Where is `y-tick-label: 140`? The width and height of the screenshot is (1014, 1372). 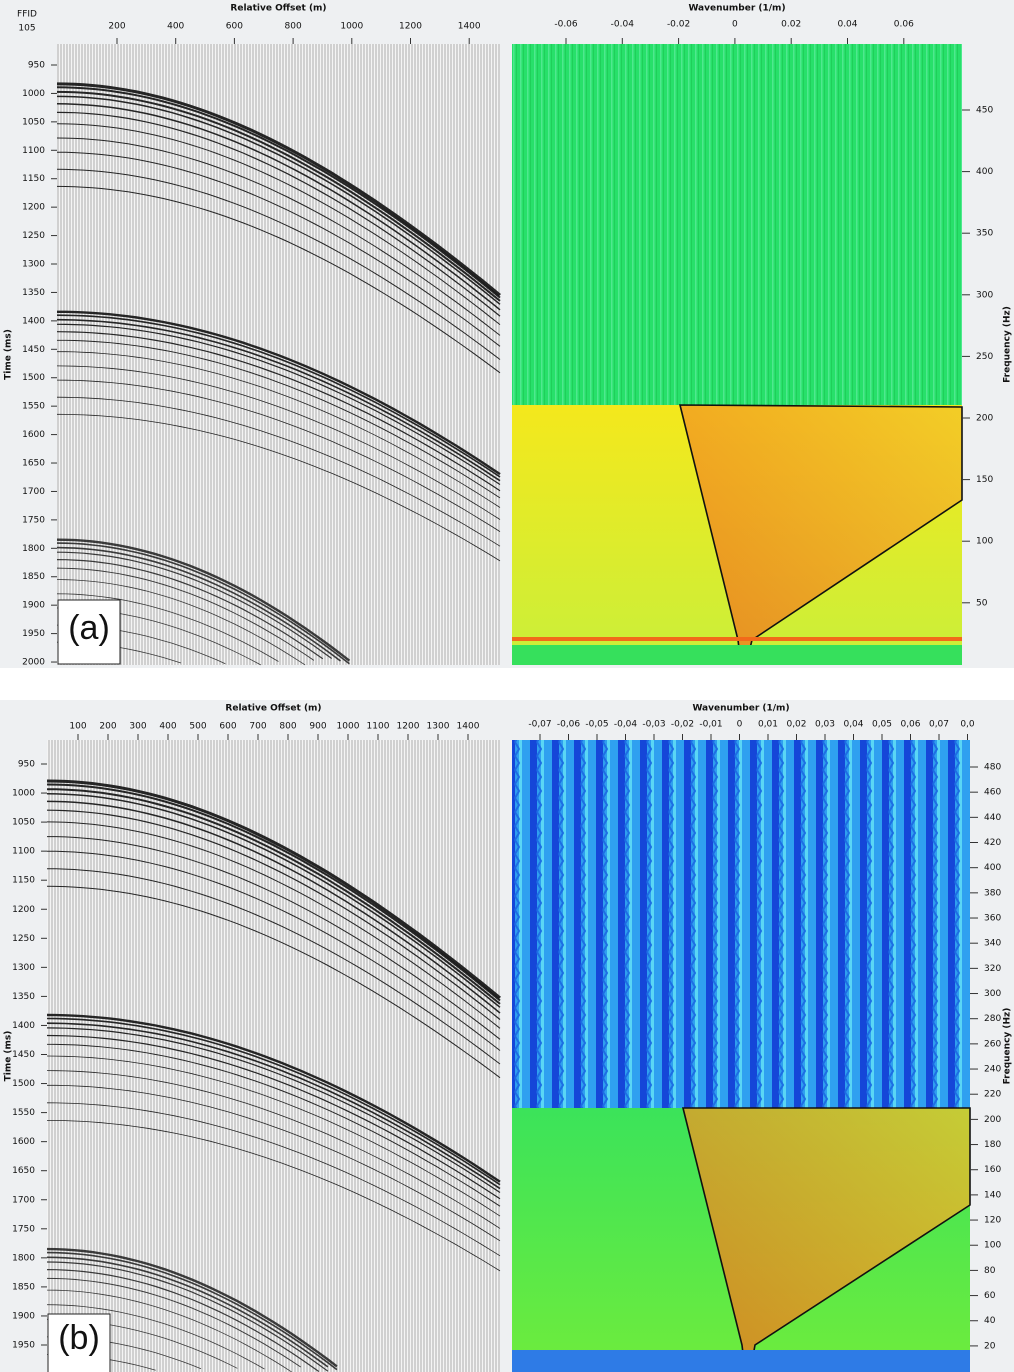
y-tick-label: 140 is located at coordinates (992, 1195).